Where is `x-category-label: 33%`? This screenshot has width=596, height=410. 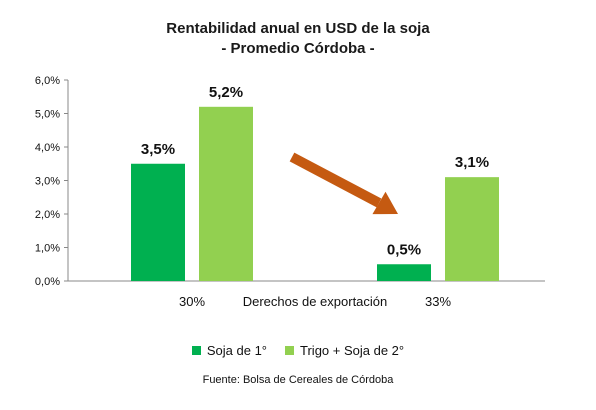
x-category-label: 33% is located at coordinates (438, 301).